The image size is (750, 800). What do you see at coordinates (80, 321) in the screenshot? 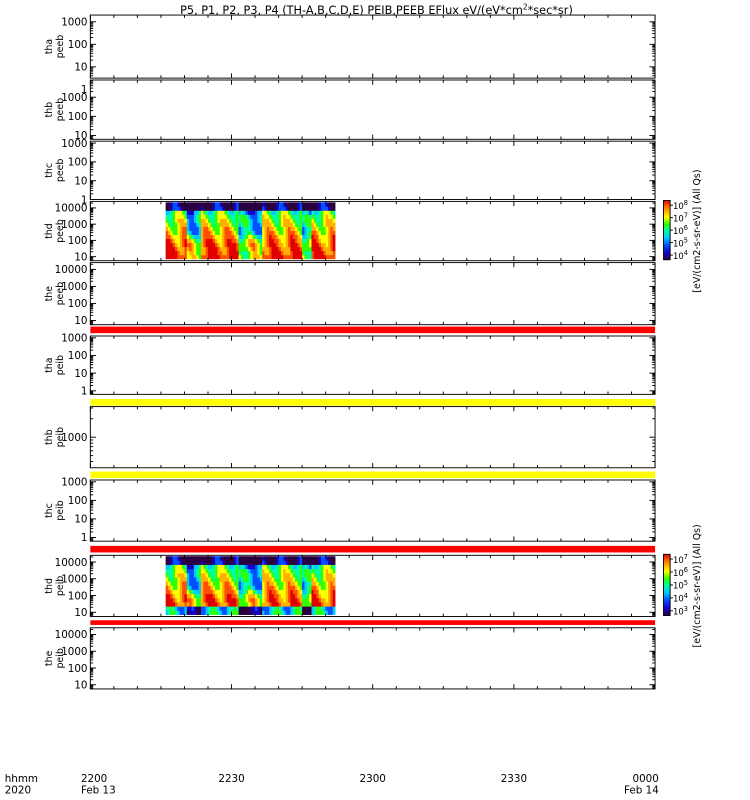
I see `y-tick-label: 10` at bounding box center [80, 321].